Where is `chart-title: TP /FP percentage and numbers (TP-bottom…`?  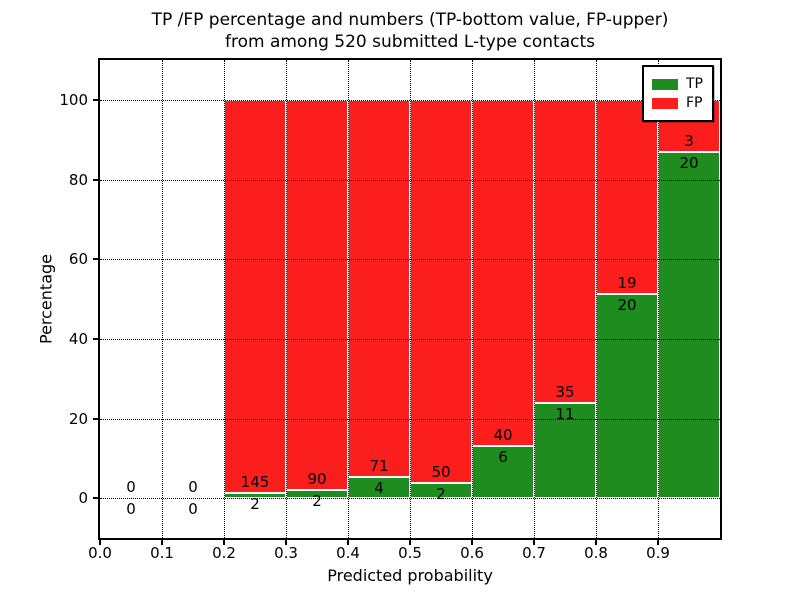 chart-title: TP /FP percentage and numbers (TP-bottom… is located at coordinates (410, 31).